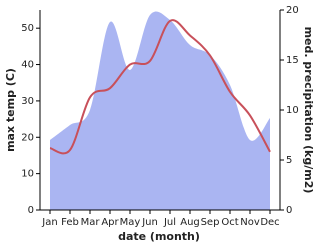  What do you see at coordinates (31, 210) in the screenshot?
I see `y-tick-label: 0` at bounding box center [31, 210].